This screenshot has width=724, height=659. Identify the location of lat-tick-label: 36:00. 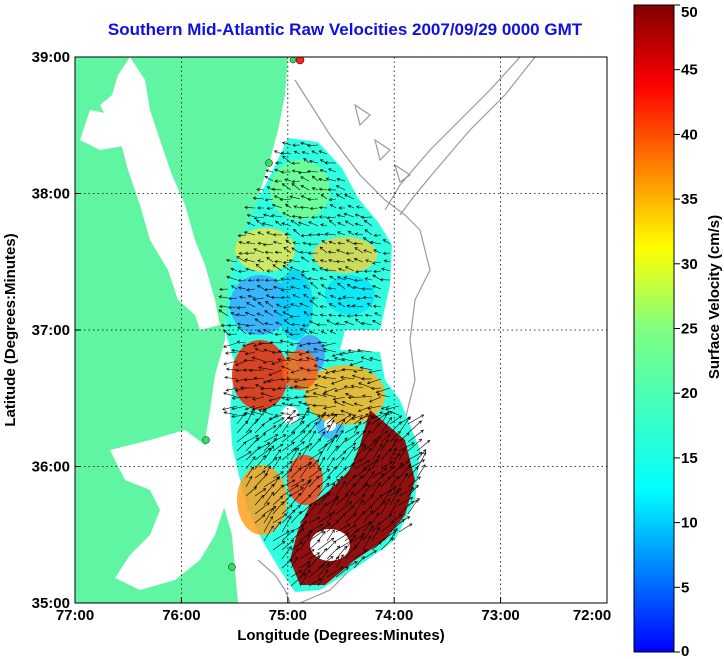
(51, 467).